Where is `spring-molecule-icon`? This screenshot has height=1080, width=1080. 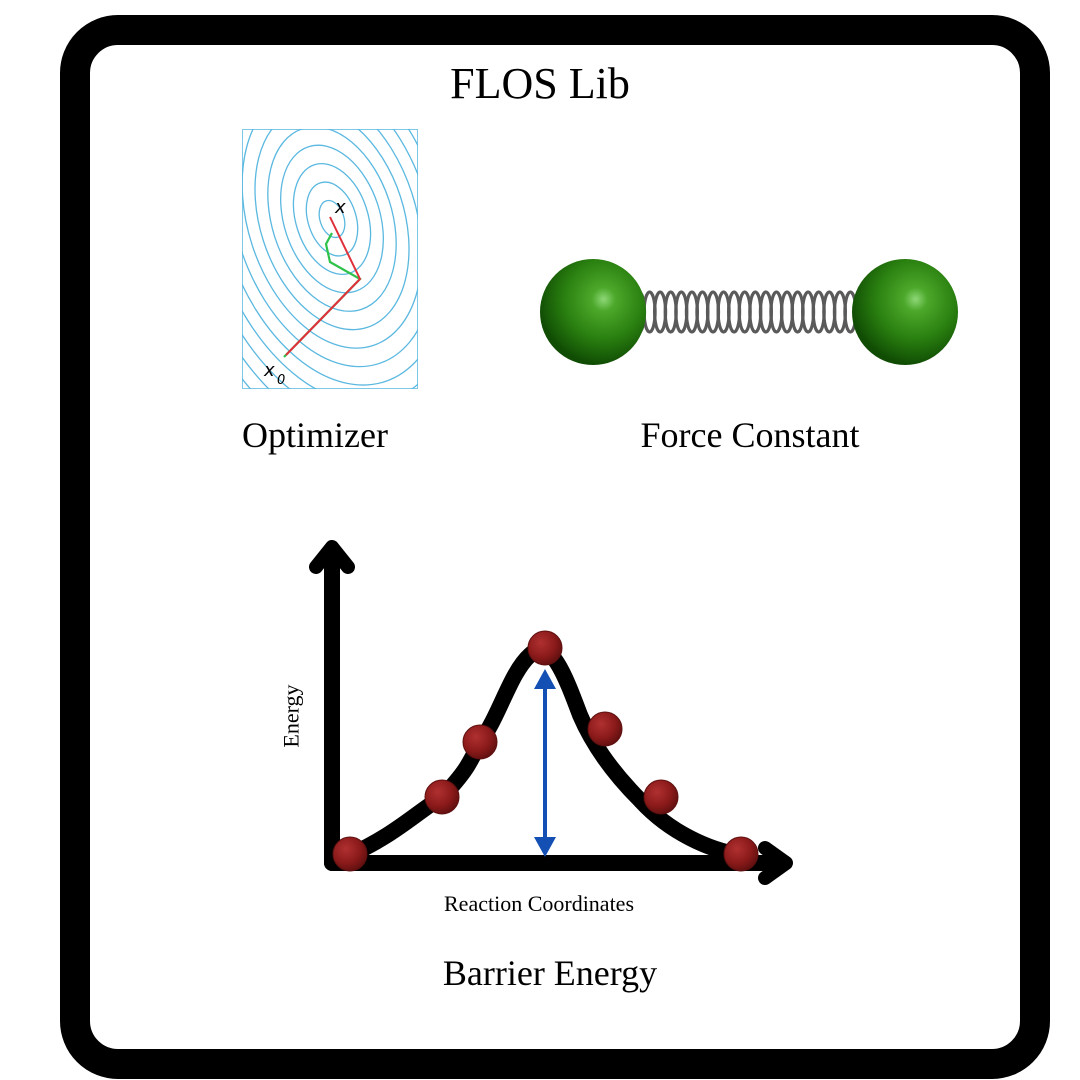 spring-molecule-icon is located at coordinates (749, 312).